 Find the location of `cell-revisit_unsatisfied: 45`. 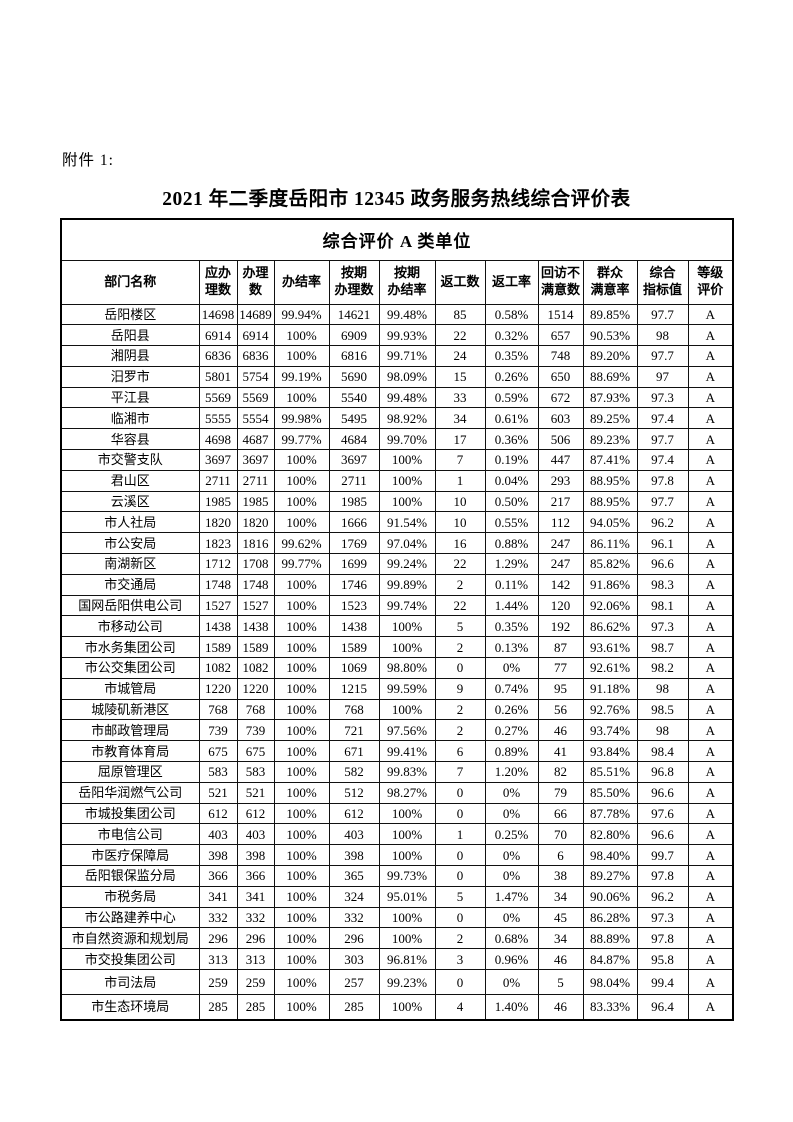

cell-revisit_unsatisfied: 45 is located at coordinates (560, 917).